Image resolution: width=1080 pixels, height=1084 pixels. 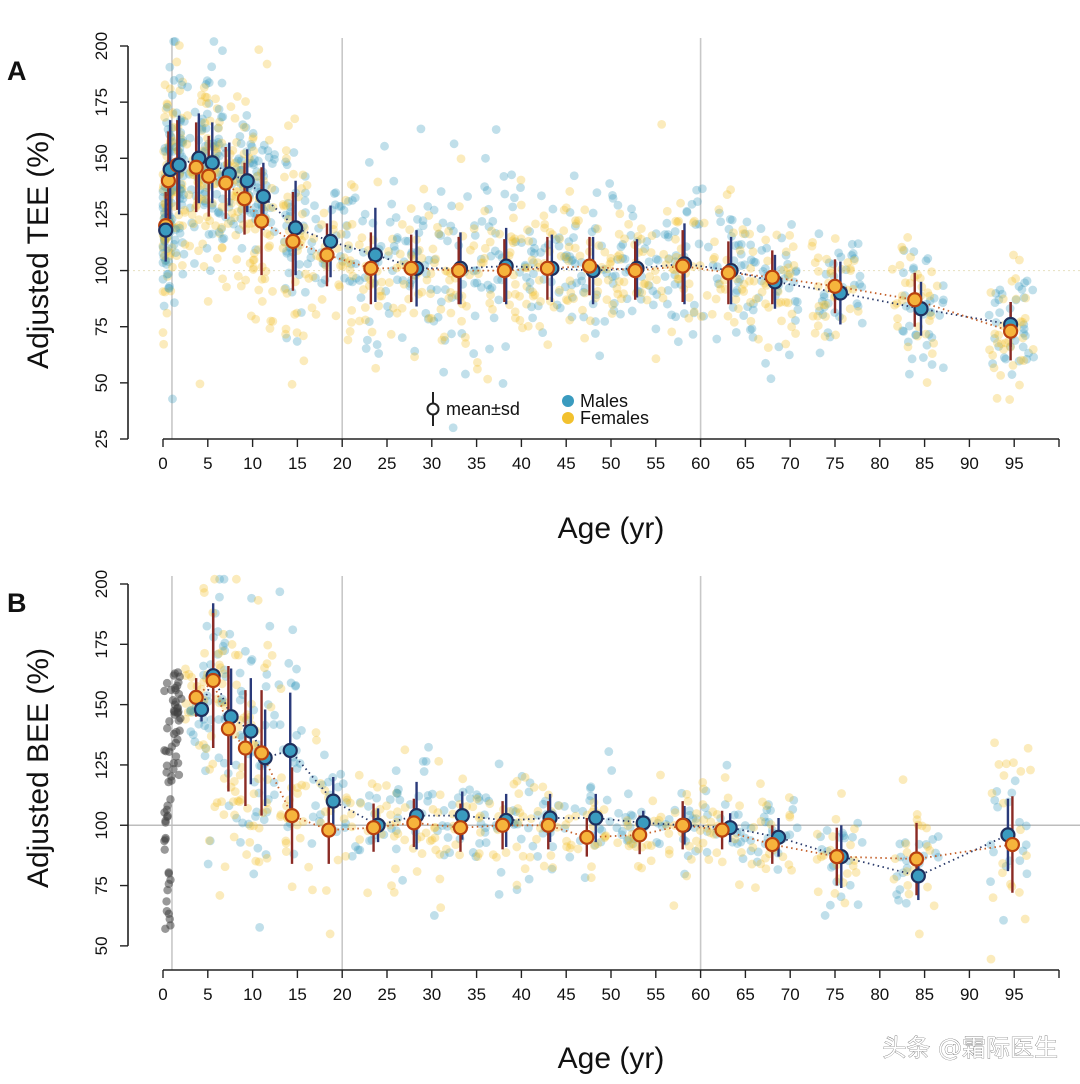 I want to click on infant-data-point, so click(x=167, y=810).